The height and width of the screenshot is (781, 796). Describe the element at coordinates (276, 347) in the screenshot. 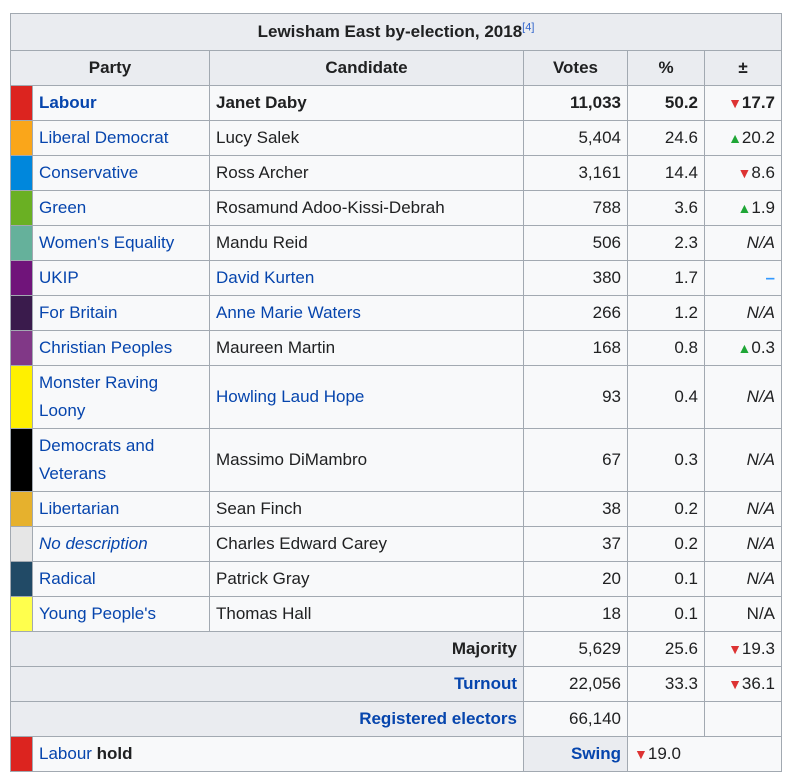

I see `candidate-name: Maureen Martin` at that location.